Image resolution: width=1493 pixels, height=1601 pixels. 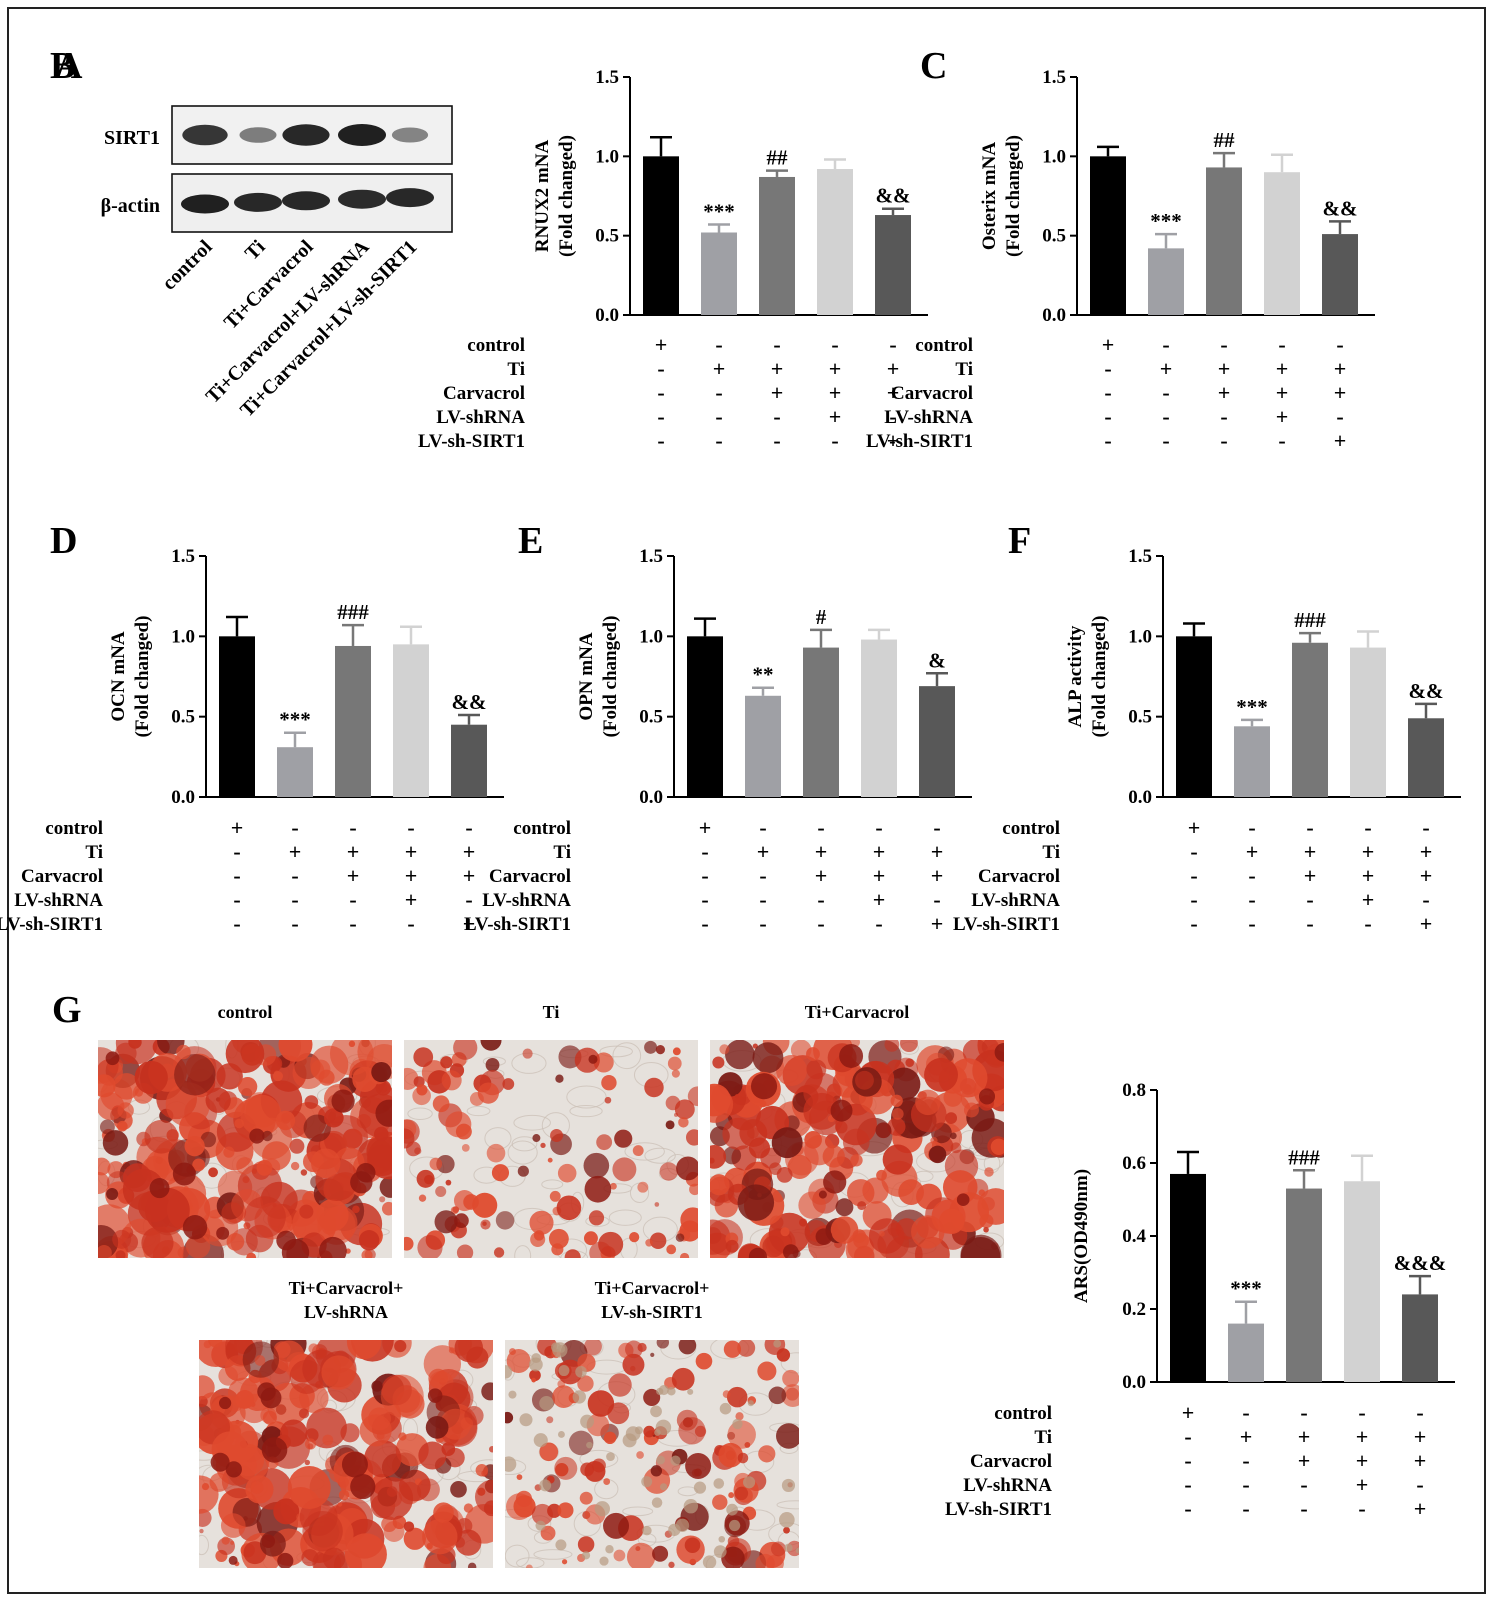 I want to click on y-axis-label: RNUX2 mNA, so click(x=542, y=196).